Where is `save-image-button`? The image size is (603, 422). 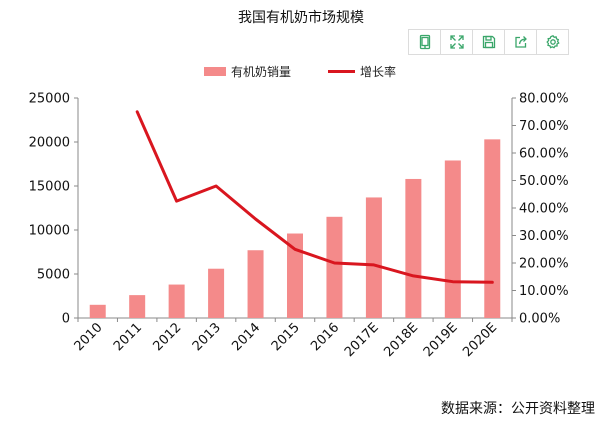 save-image-button is located at coordinates (488, 42).